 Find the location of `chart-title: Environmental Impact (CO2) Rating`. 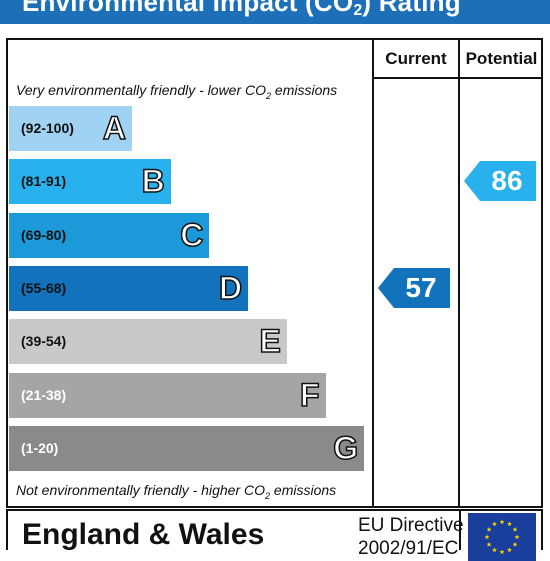

chart-title: Environmental Impact (CO2) Rating is located at coordinates (241, 9).